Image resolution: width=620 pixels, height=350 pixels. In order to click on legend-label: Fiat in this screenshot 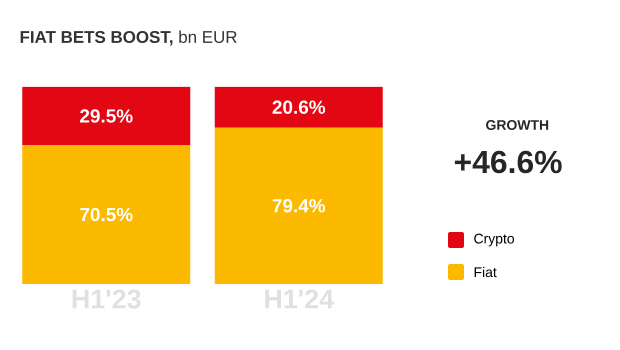, I will do `click(485, 272)`.